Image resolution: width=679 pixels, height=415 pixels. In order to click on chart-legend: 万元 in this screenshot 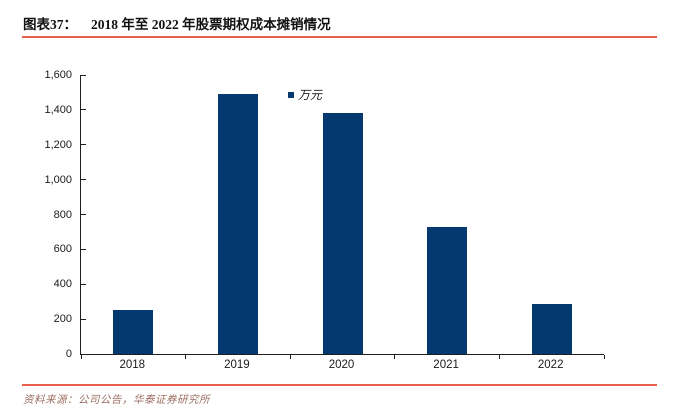, I will do `click(305, 95)`.